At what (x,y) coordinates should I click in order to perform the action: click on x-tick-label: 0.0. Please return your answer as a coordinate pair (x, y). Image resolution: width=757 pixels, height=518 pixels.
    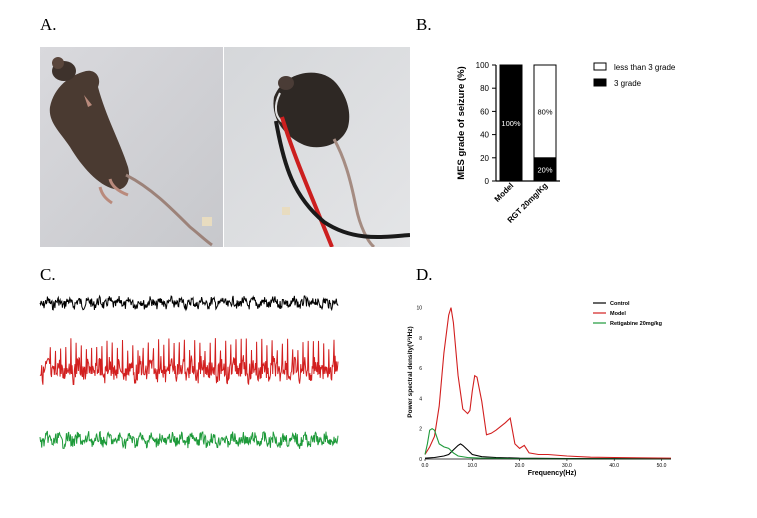
    Looking at the image, I should click on (425, 466).